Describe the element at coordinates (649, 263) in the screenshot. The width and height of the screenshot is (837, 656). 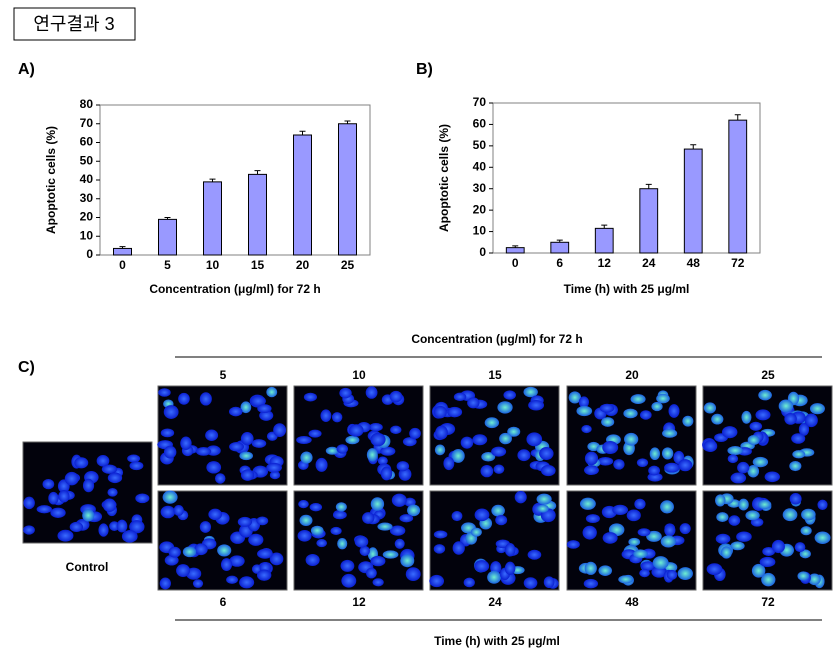
I see `x-tick-label: 24` at that location.